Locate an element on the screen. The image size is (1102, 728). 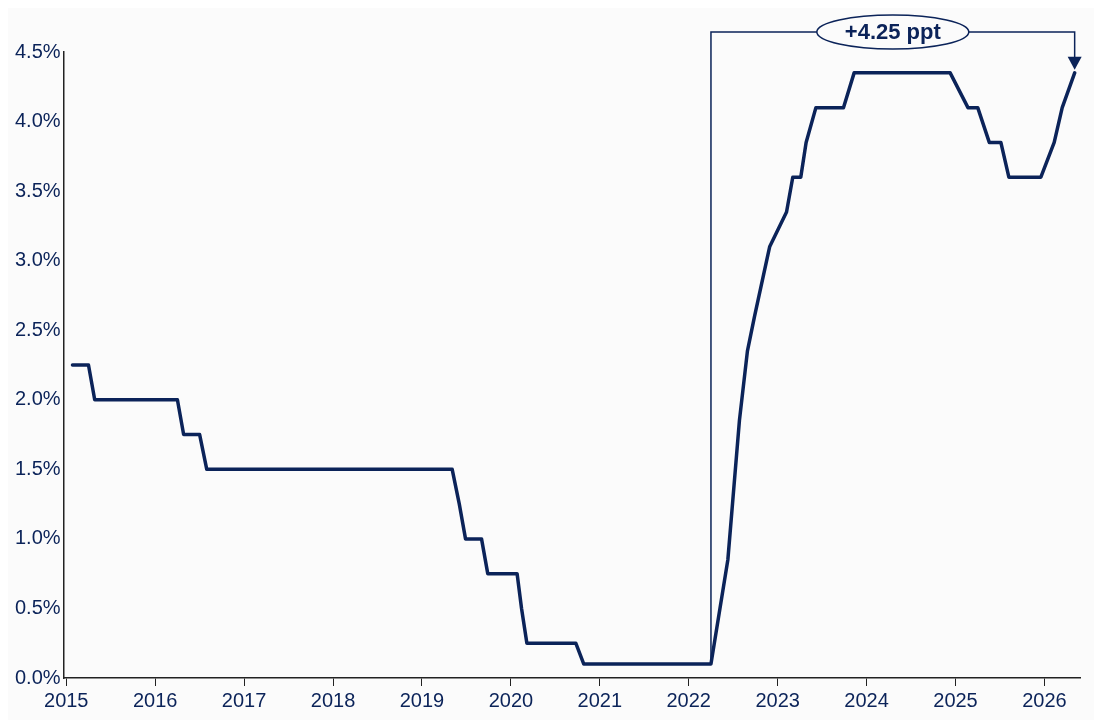
y-tick-label: 0.5% is located at coordinates (37, 606).